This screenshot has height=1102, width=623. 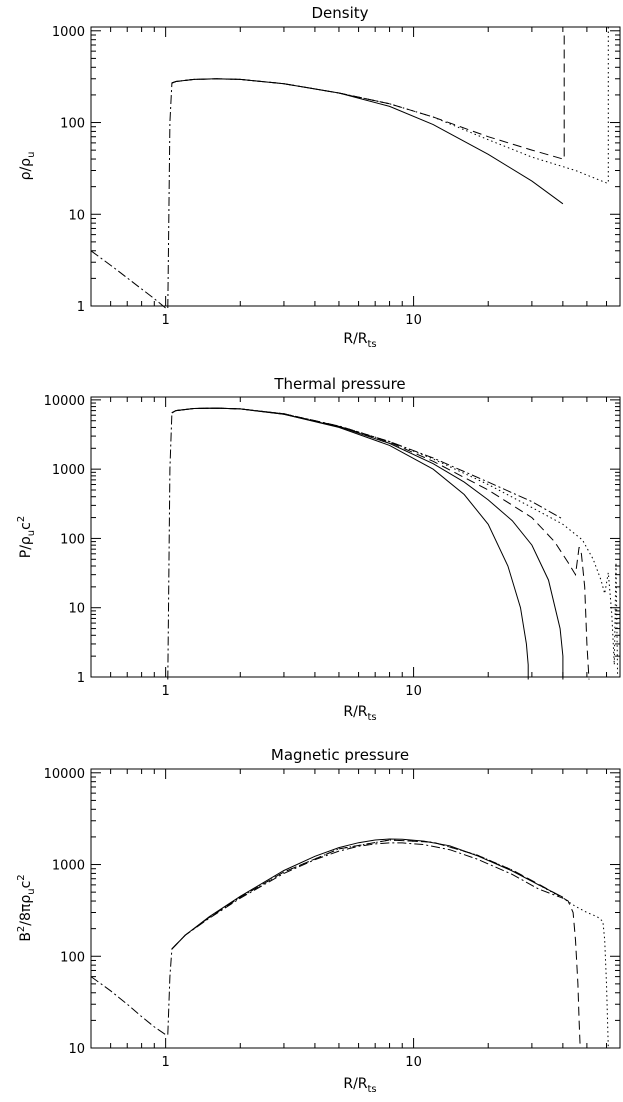 I want to click on y-axis-label: ρ/ρu, so click(x=27, y=166).